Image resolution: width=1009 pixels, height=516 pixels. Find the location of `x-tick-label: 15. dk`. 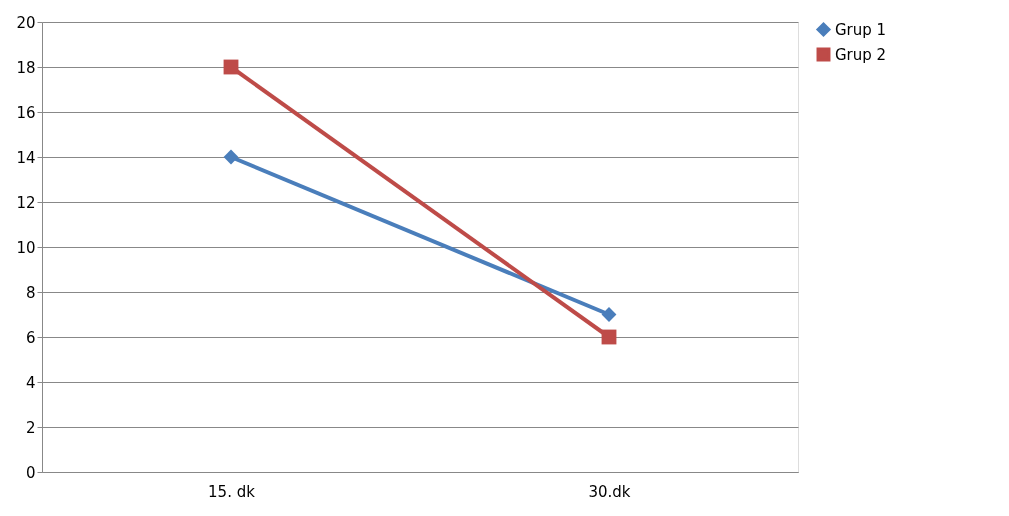

x-tick-label: 15. dk is located at coordinates (232, 491).